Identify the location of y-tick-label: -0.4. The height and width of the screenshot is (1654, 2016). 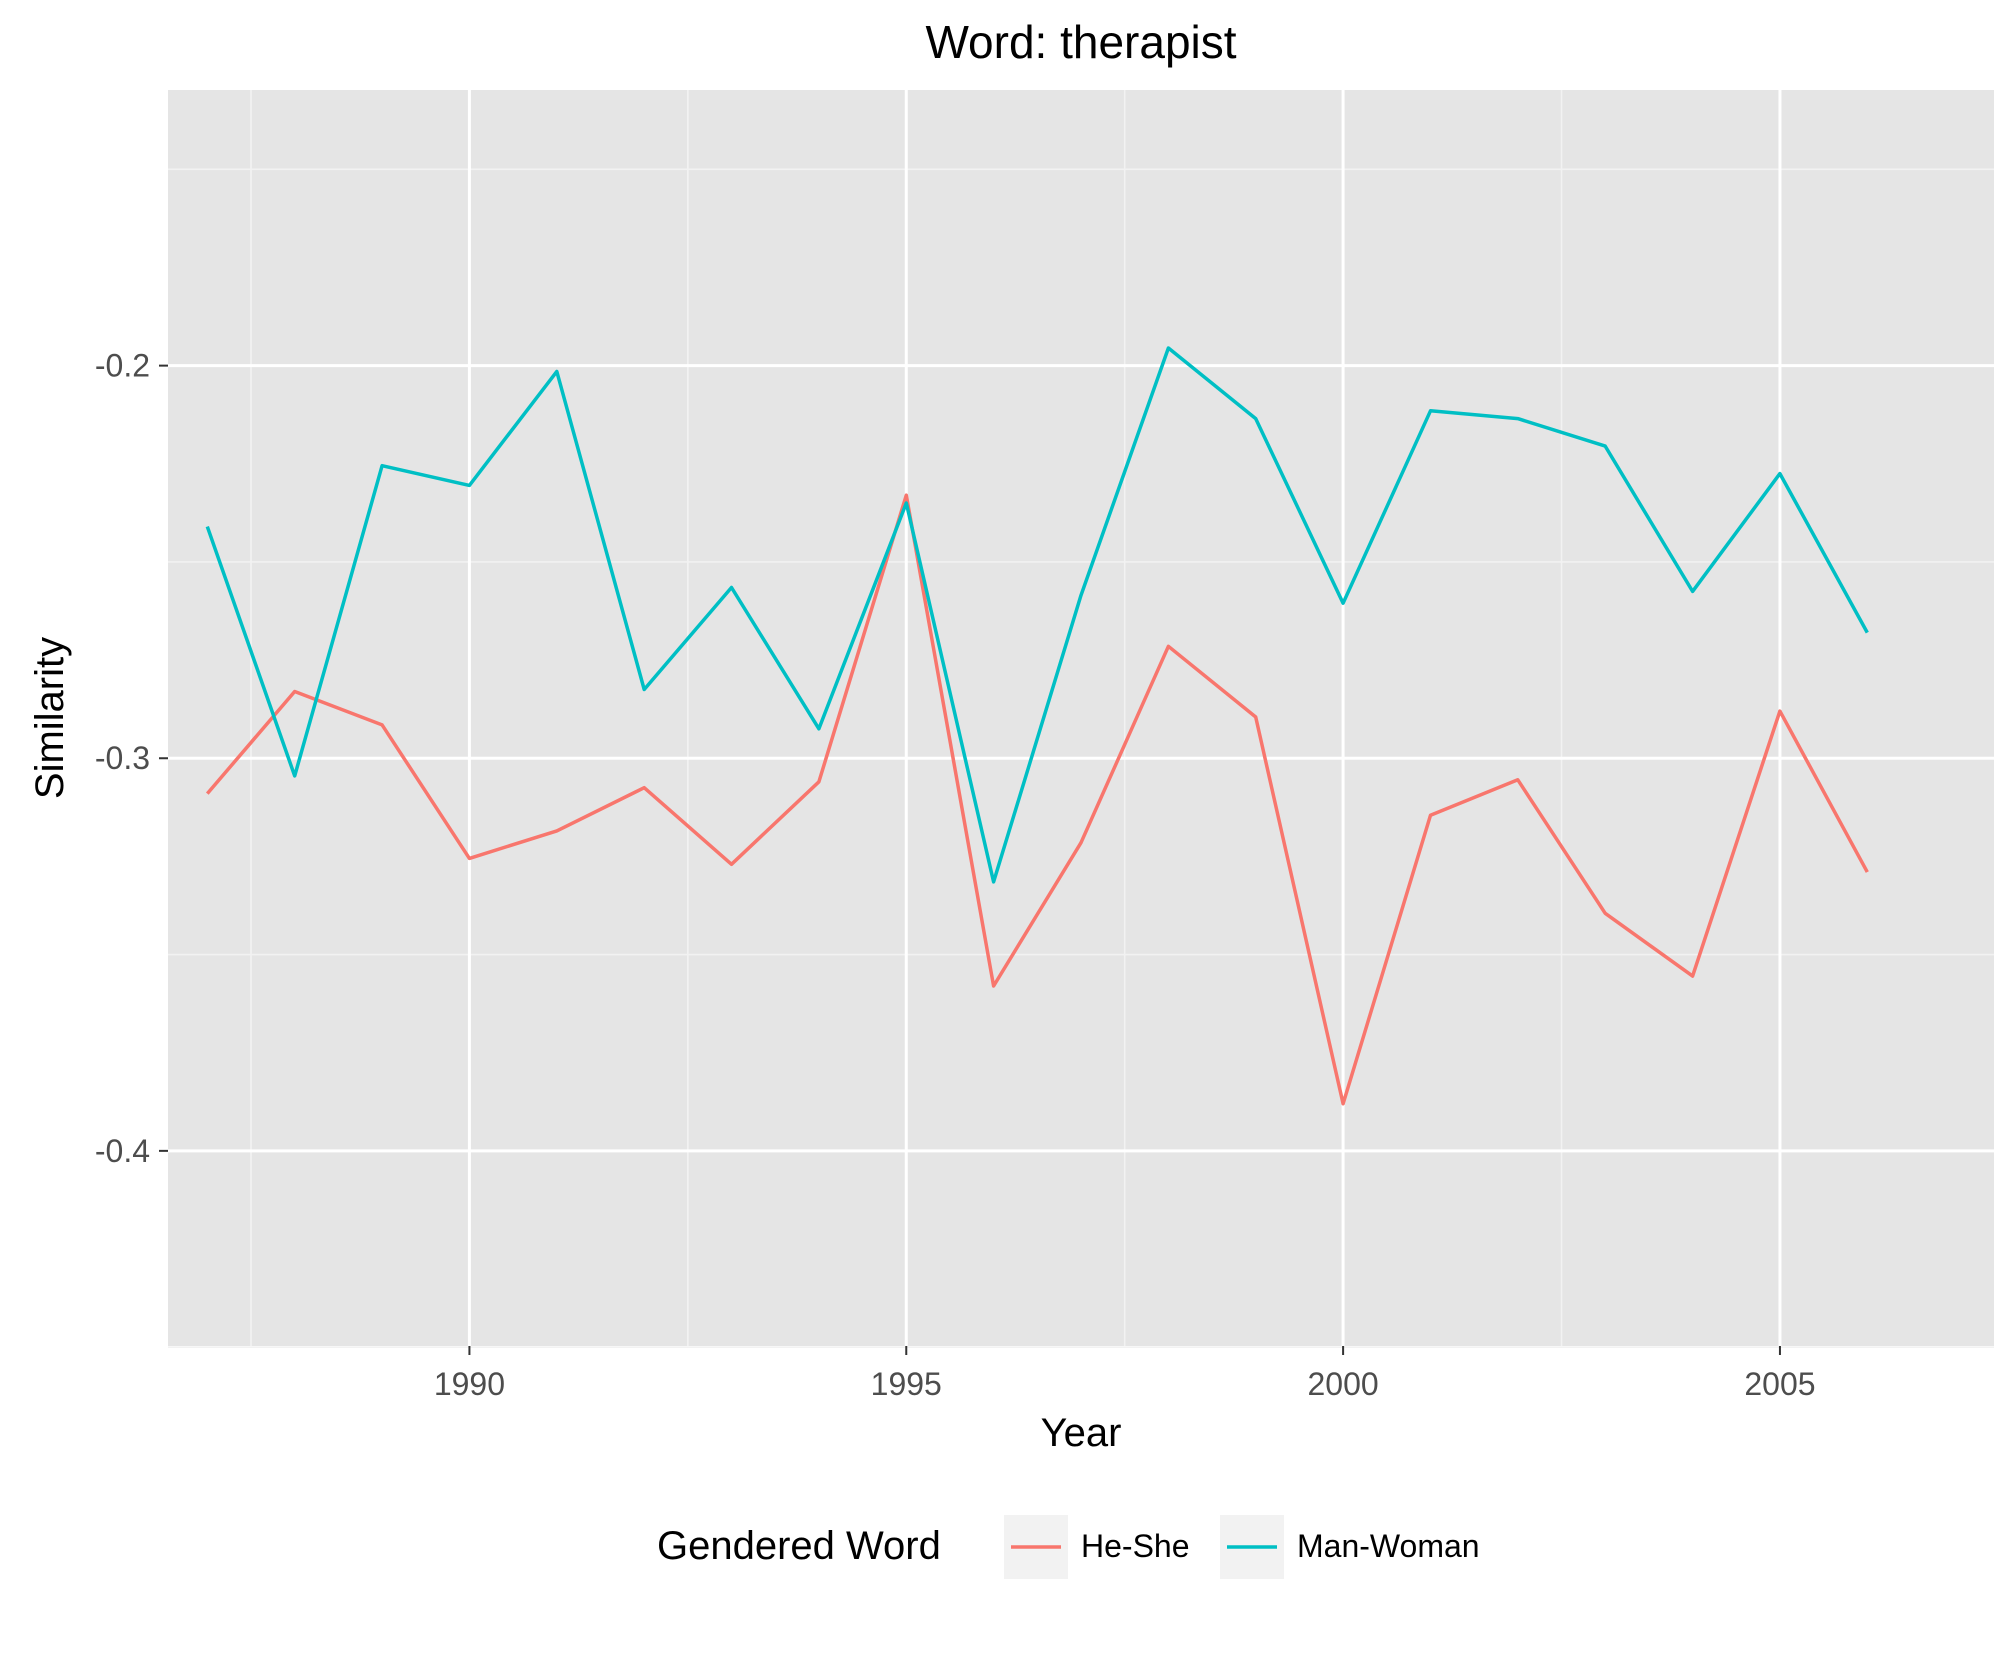
(122, 1151).